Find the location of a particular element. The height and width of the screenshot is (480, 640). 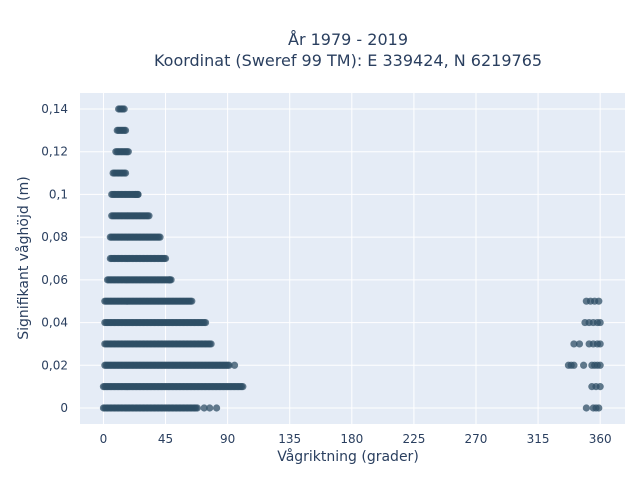

y-tick-label: 0,08 is located at coordinates (54, 237).